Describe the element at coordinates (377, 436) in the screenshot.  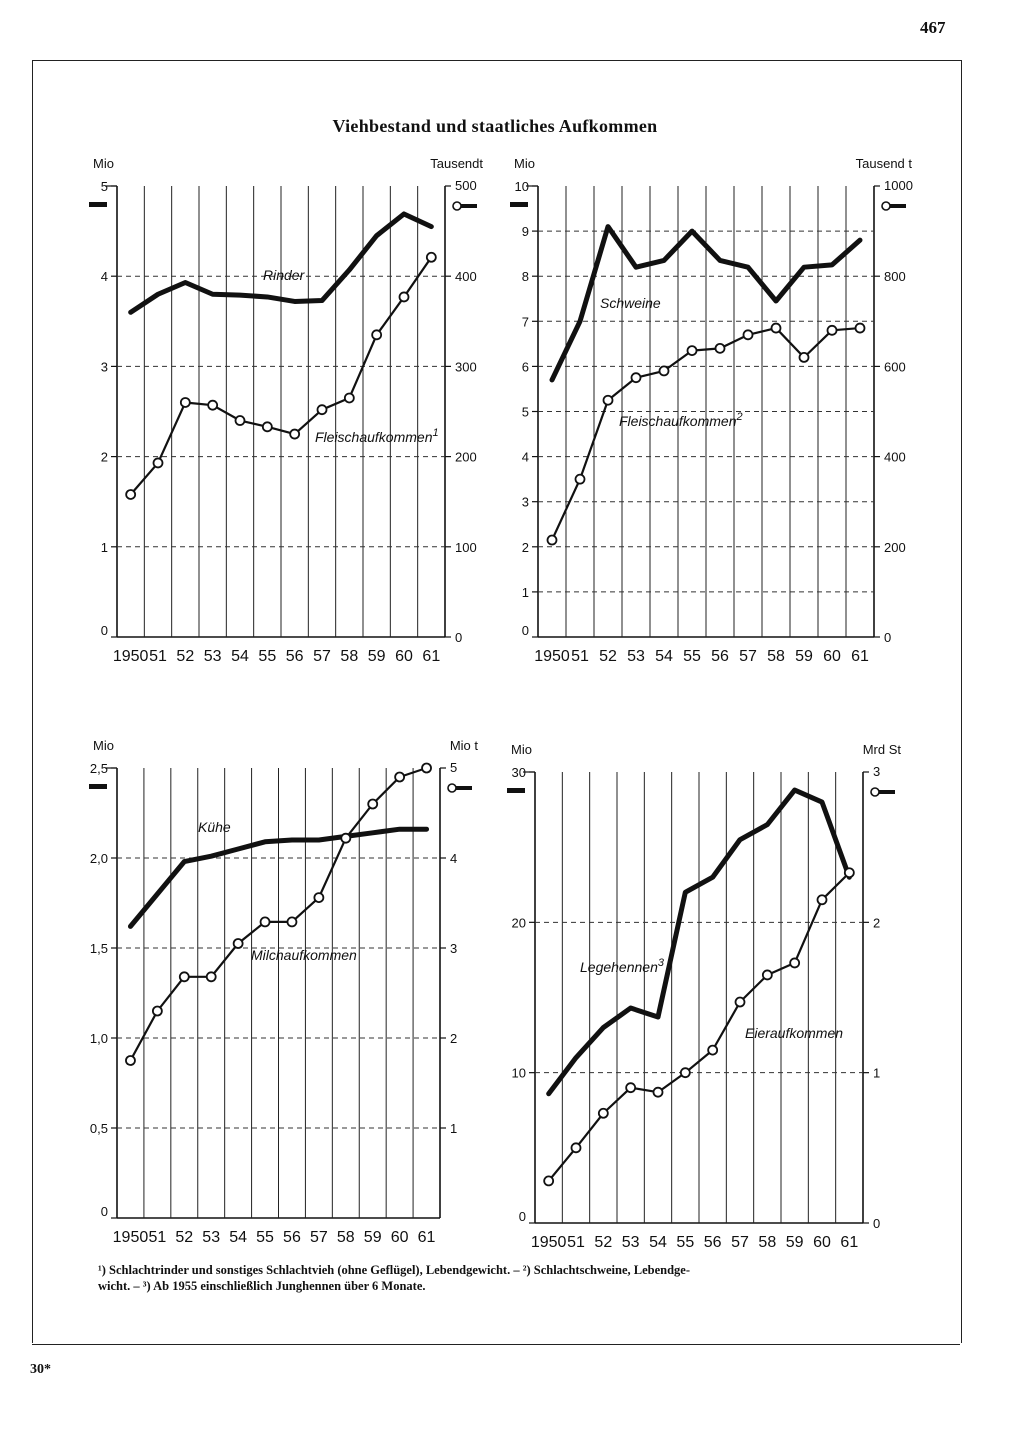
I see `series-label: Fleischaufkommen1` at that location.